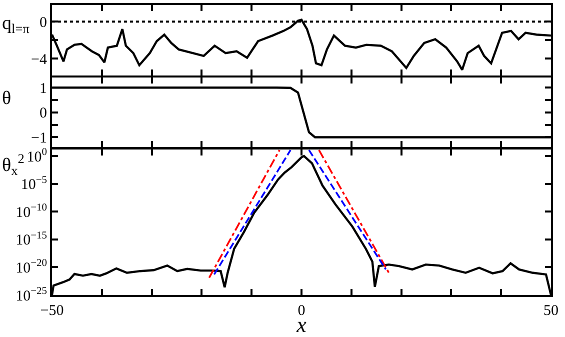 The height and width of the screenshot is (337, 565). Describe the element at coordinates (16, 24) in the screenshot. I see `y-axis-title: q$_{l=π}$` at that location.